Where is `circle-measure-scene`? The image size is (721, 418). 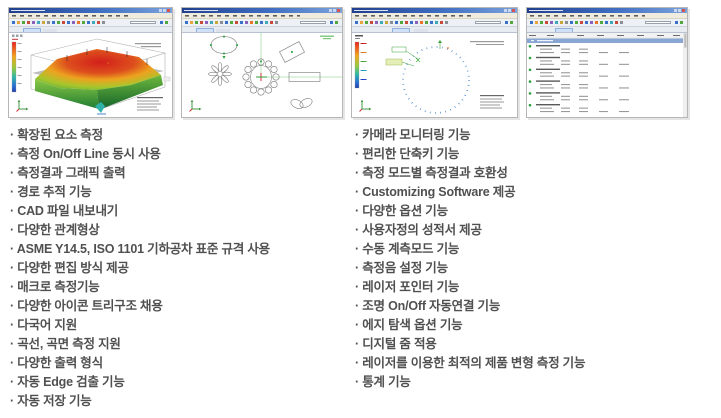 circle-measure-scene is located at coordinates (429, 74).